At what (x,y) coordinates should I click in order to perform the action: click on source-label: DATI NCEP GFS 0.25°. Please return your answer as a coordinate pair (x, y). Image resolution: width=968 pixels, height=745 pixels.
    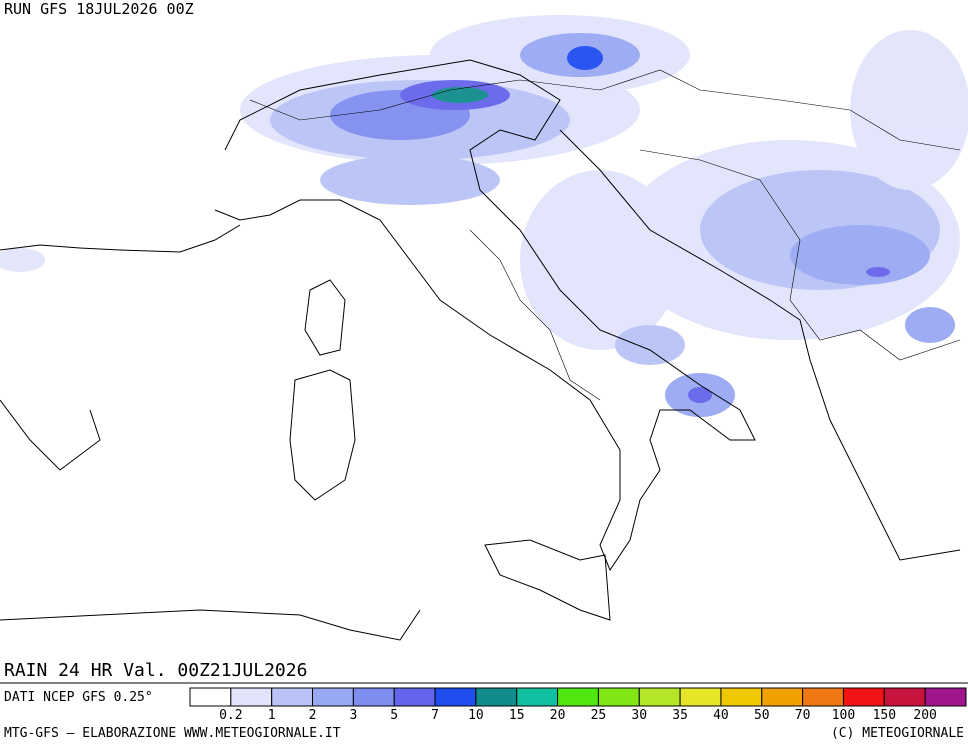
    Looking at the image, I should click on (78, 697).